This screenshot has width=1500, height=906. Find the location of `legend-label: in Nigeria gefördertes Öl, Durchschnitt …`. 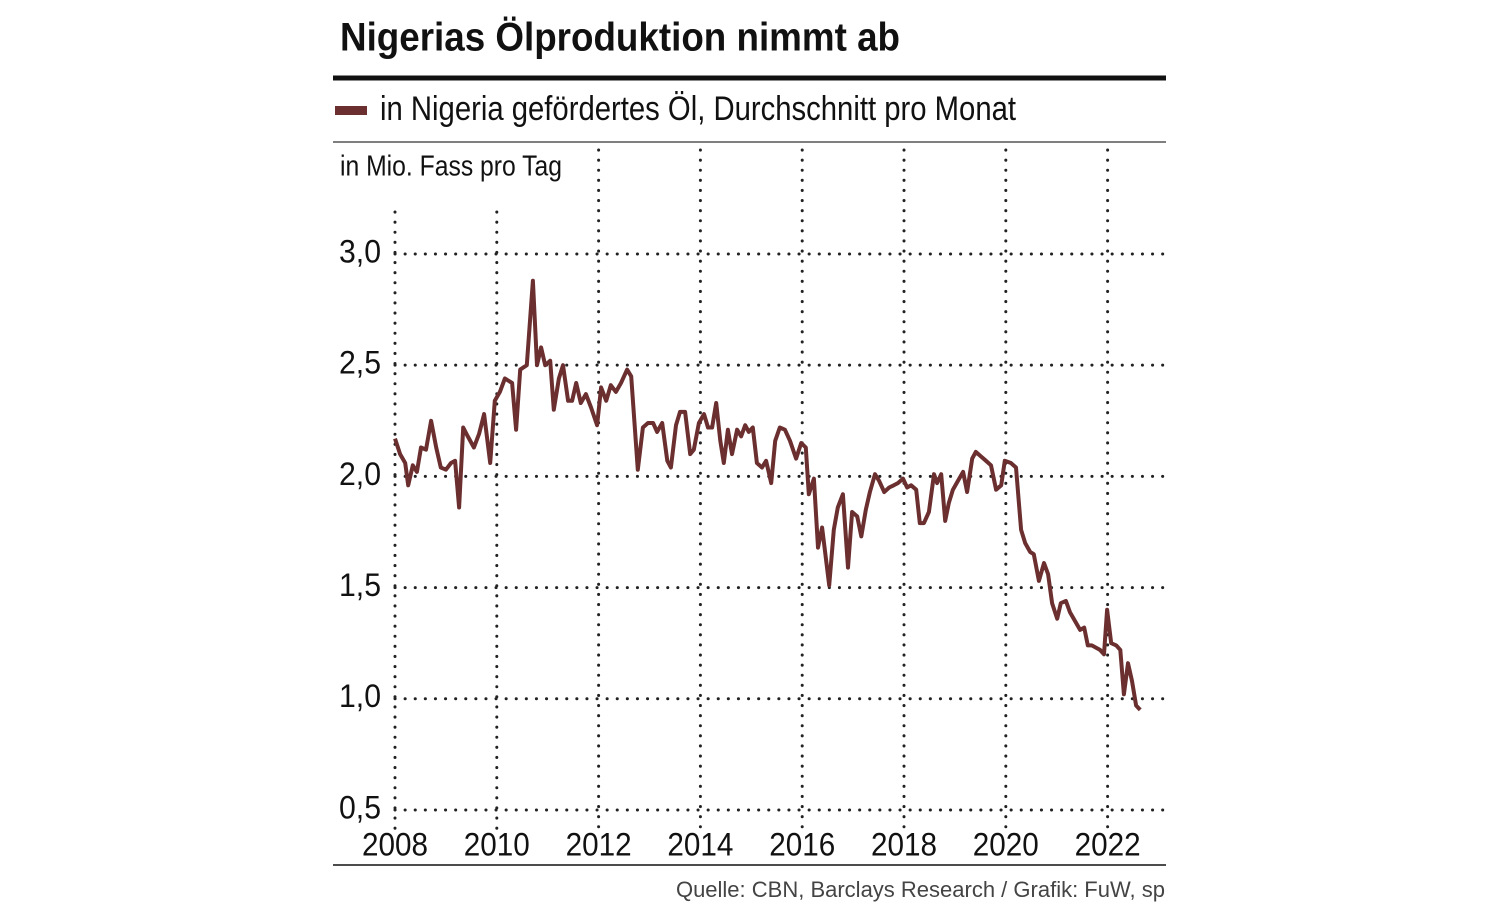

legend-label: in Nigeria gefördertes Öl, Durchschnitt … is located at coordinates (698, 109).